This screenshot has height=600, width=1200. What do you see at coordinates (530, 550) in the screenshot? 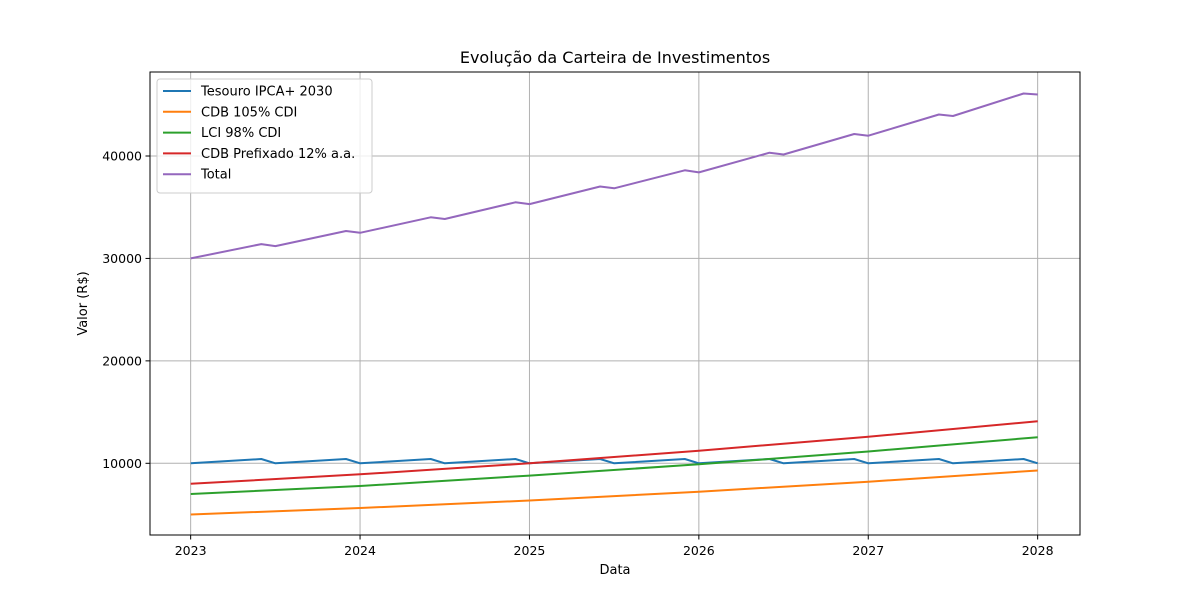
I see `x-tick-label: 2025` at bounding box center [530, 550].